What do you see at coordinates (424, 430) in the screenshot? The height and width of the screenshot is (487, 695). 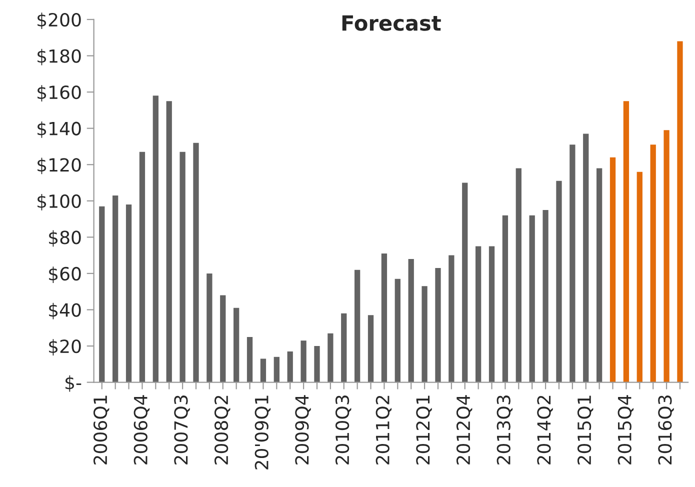 I see `x-tick-label: 2012Q1` at bounding box center [424, 430].